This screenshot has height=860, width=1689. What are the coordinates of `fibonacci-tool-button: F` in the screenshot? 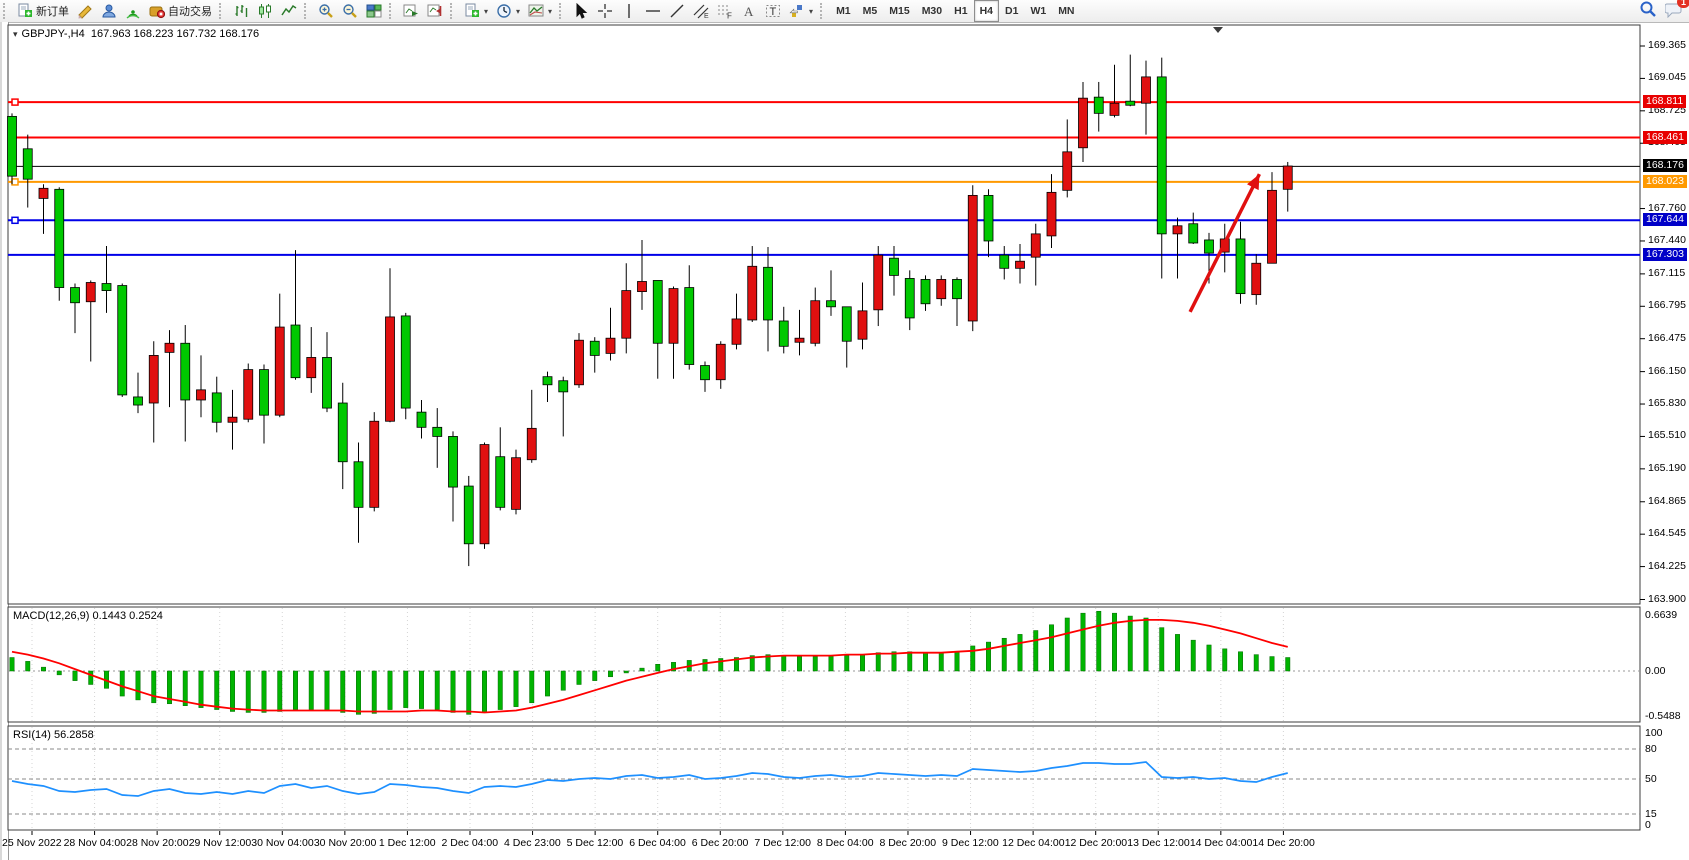 It's located at (725, 11).